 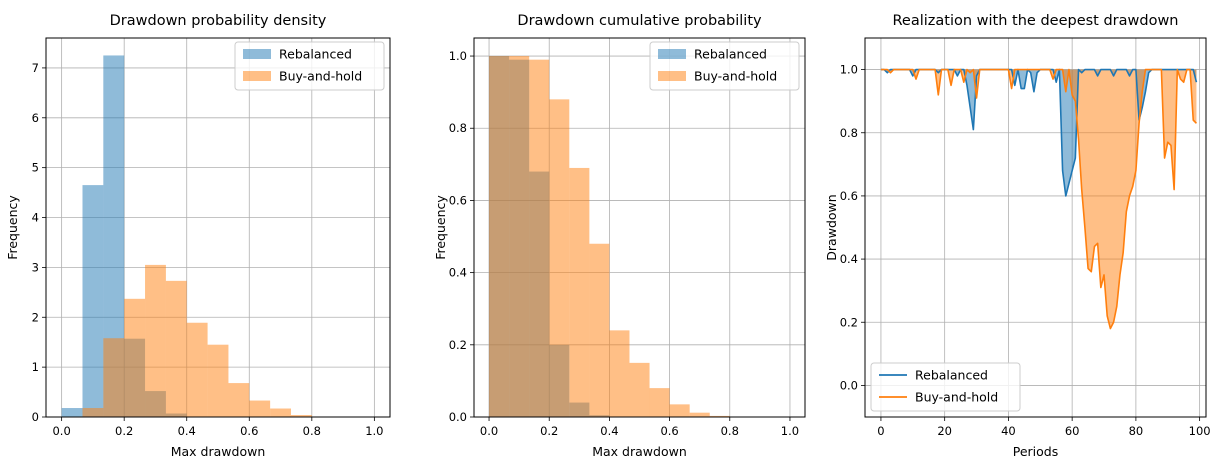 I want to click on y-axis-label: Drawdown, so click(x=831, y=227).